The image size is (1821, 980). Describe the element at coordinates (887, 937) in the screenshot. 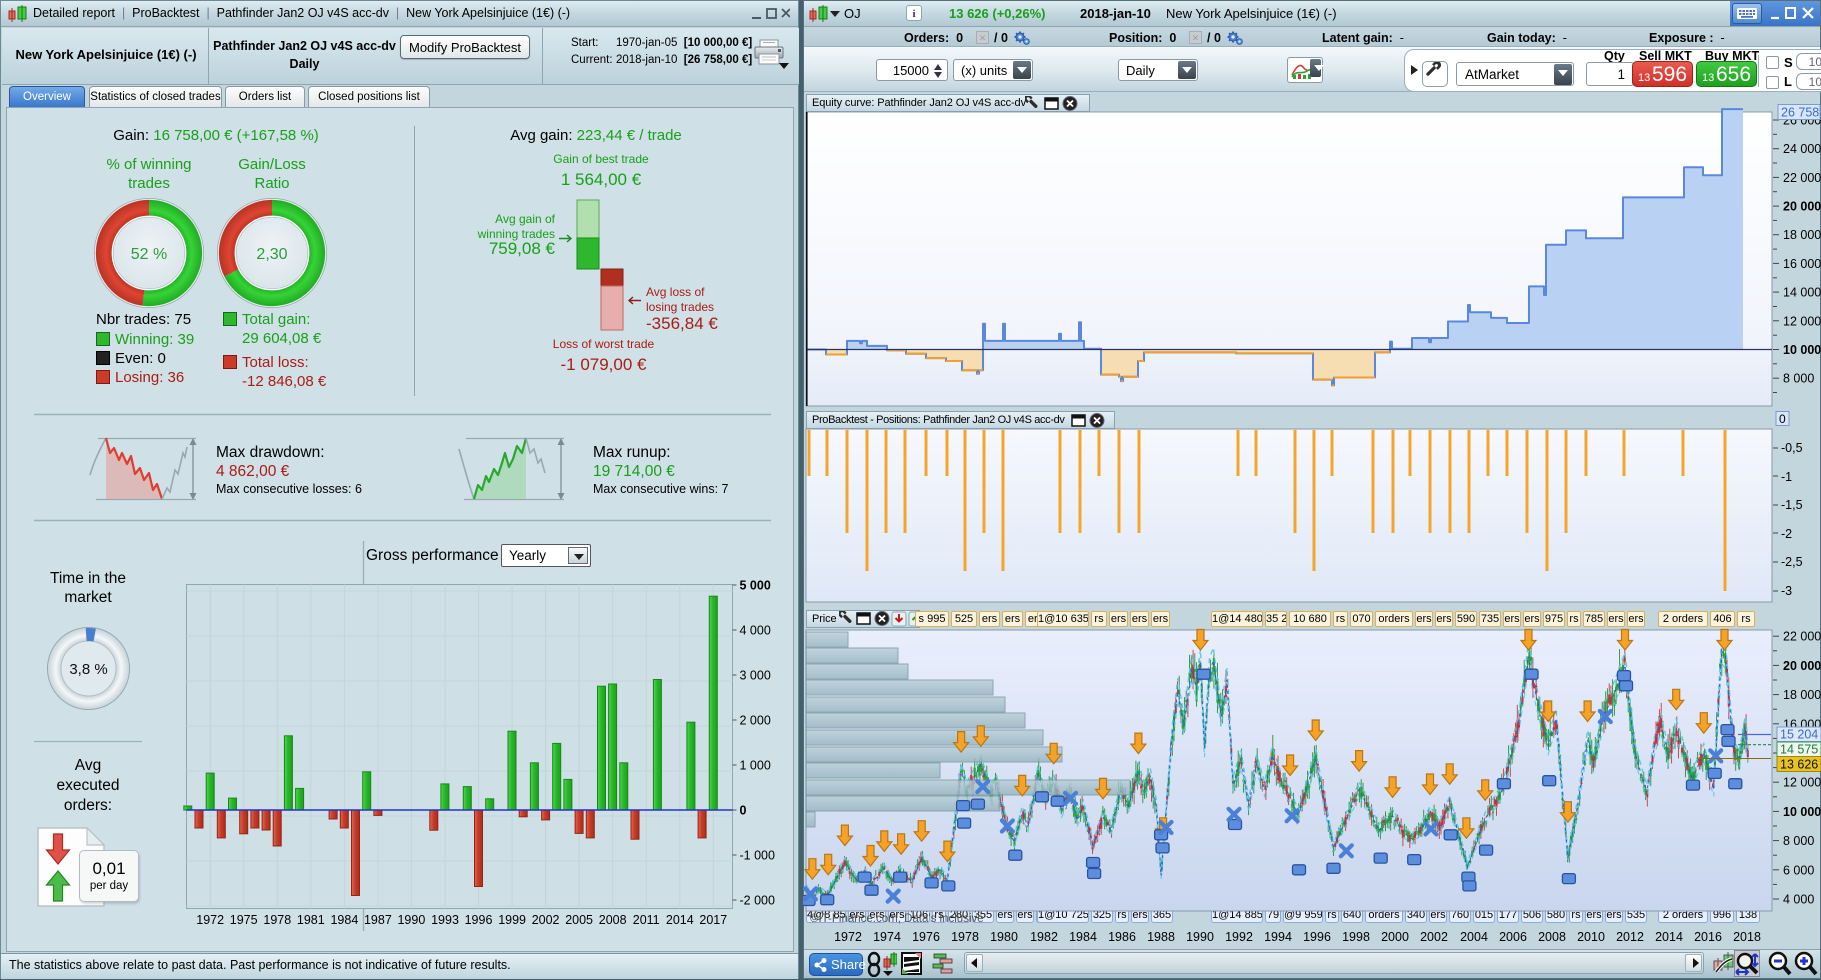

I see `svg-text: 1974` at that location.